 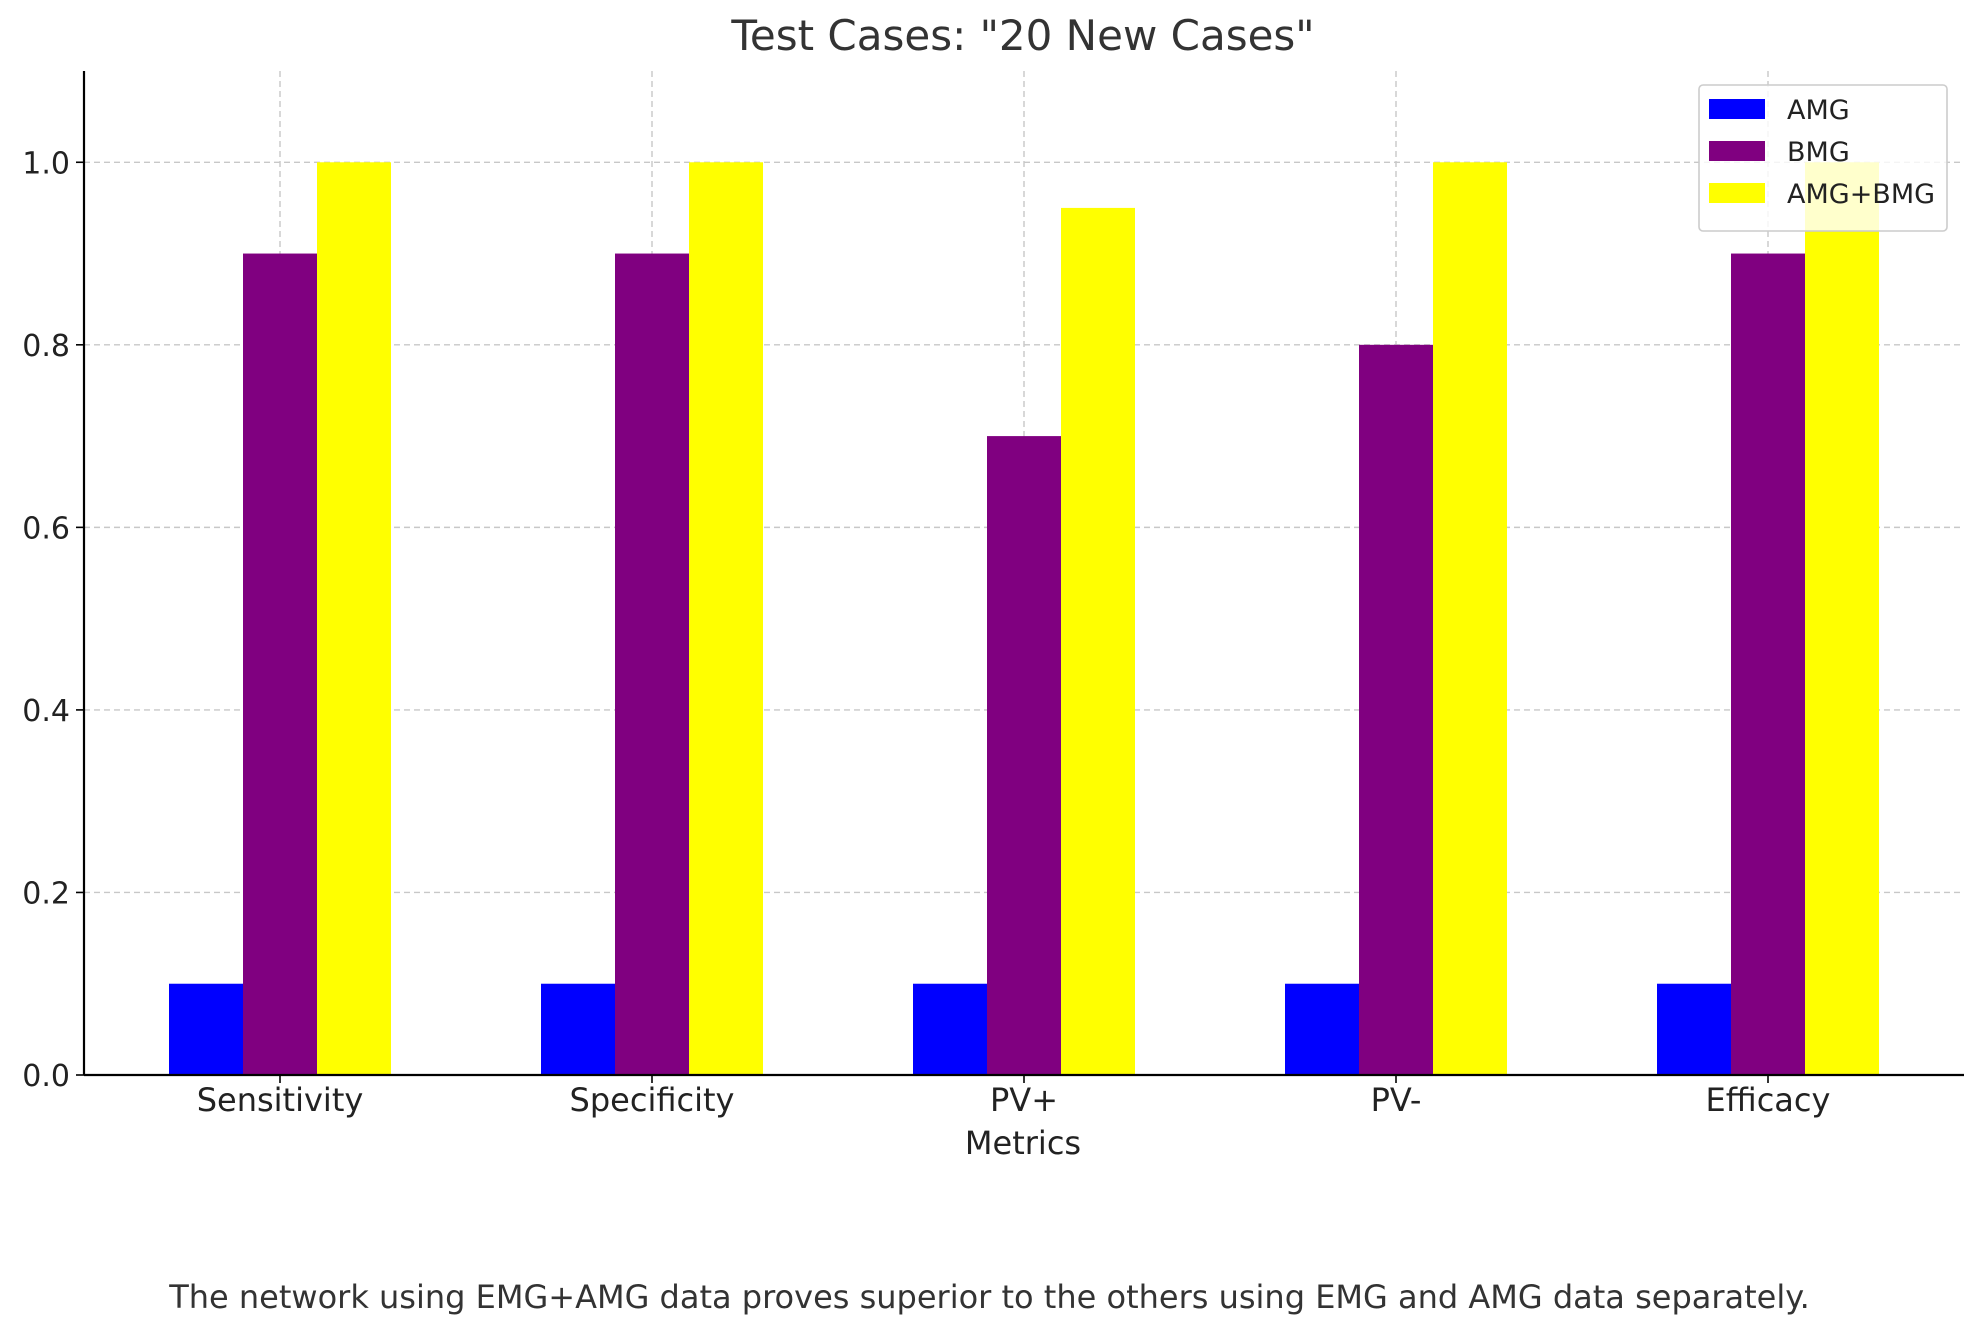 I want to click on x-tick-label: PV+, so click(x=1024, y=1100).